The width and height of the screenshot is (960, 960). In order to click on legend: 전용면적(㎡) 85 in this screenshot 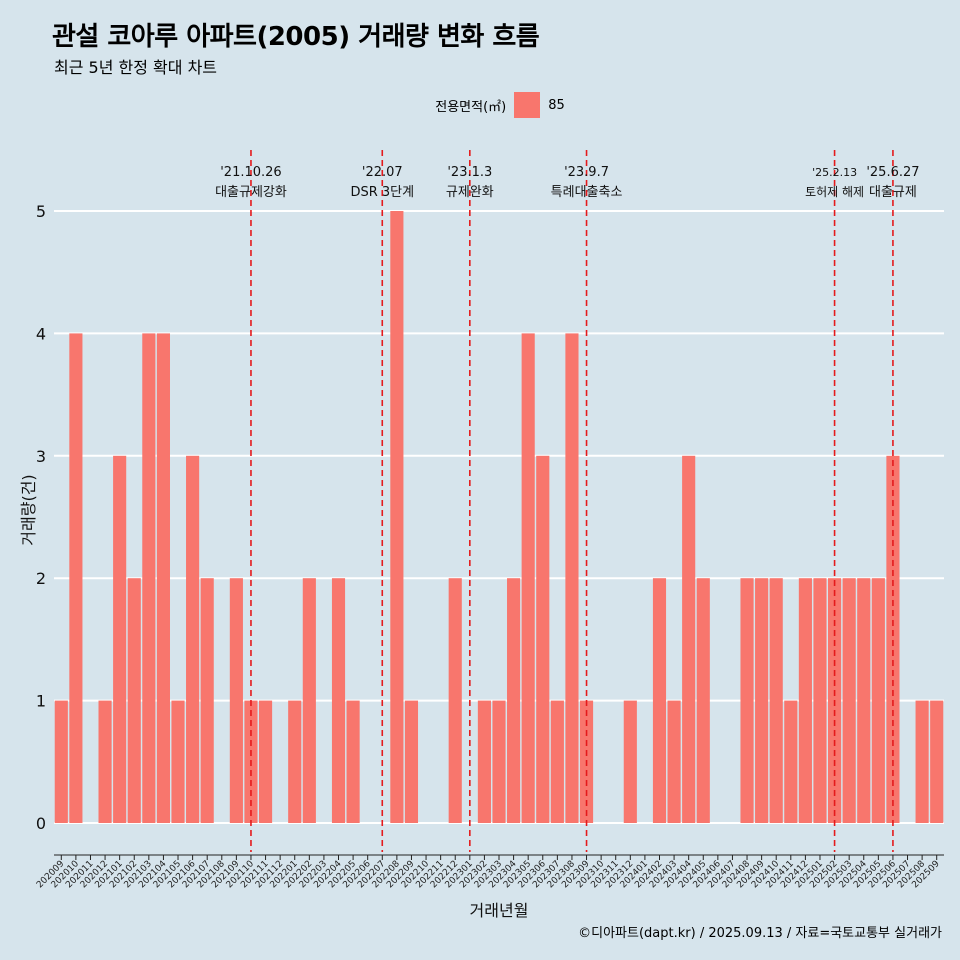, I will do `click(480, 105)`.